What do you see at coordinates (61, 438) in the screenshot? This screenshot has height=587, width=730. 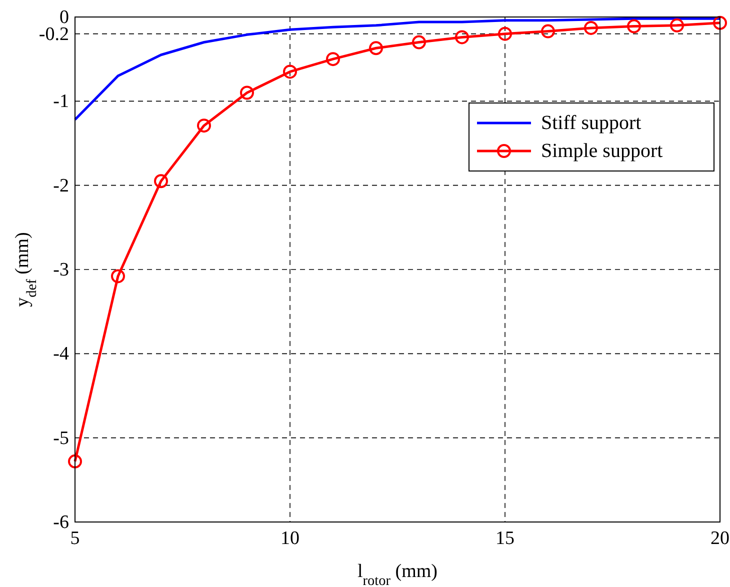 I see `y-tick-label: -5` at bounding box center [61, 438].